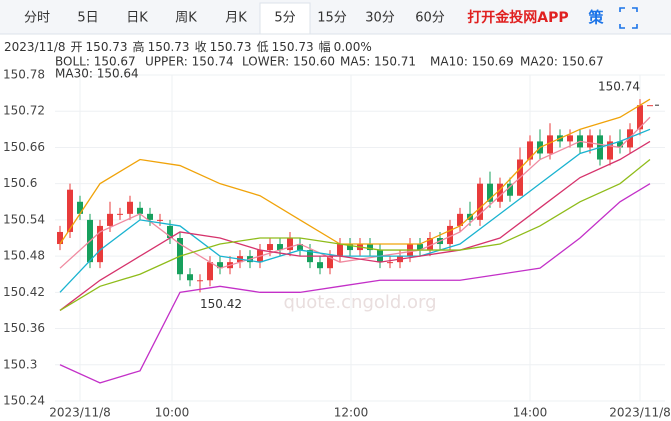  What do you see at coordinates (430, 18) in the screenshot?
I see `tab: 60分` at bounding box center [430, 18].